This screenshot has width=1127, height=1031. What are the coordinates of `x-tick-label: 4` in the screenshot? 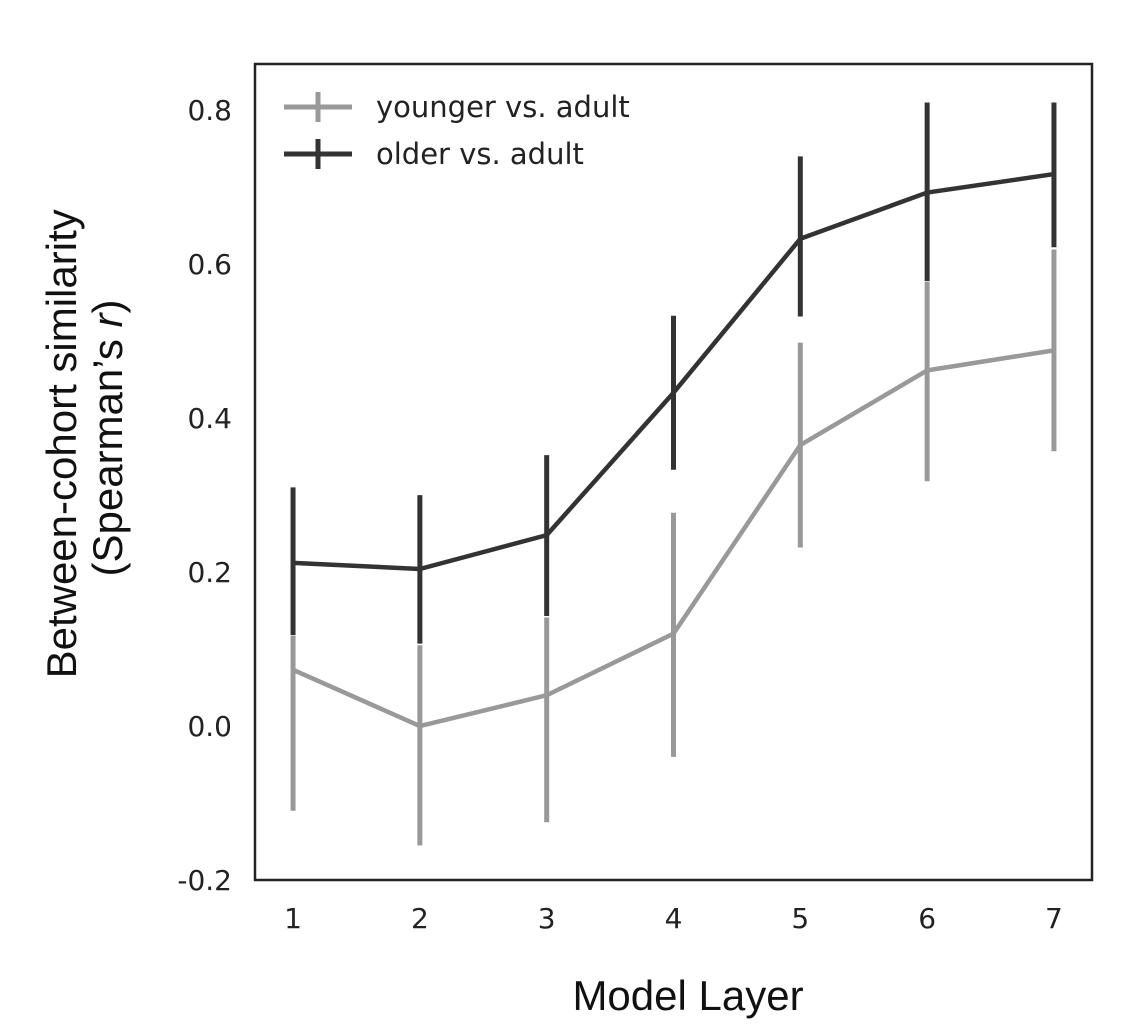 It's located at (674, 918).